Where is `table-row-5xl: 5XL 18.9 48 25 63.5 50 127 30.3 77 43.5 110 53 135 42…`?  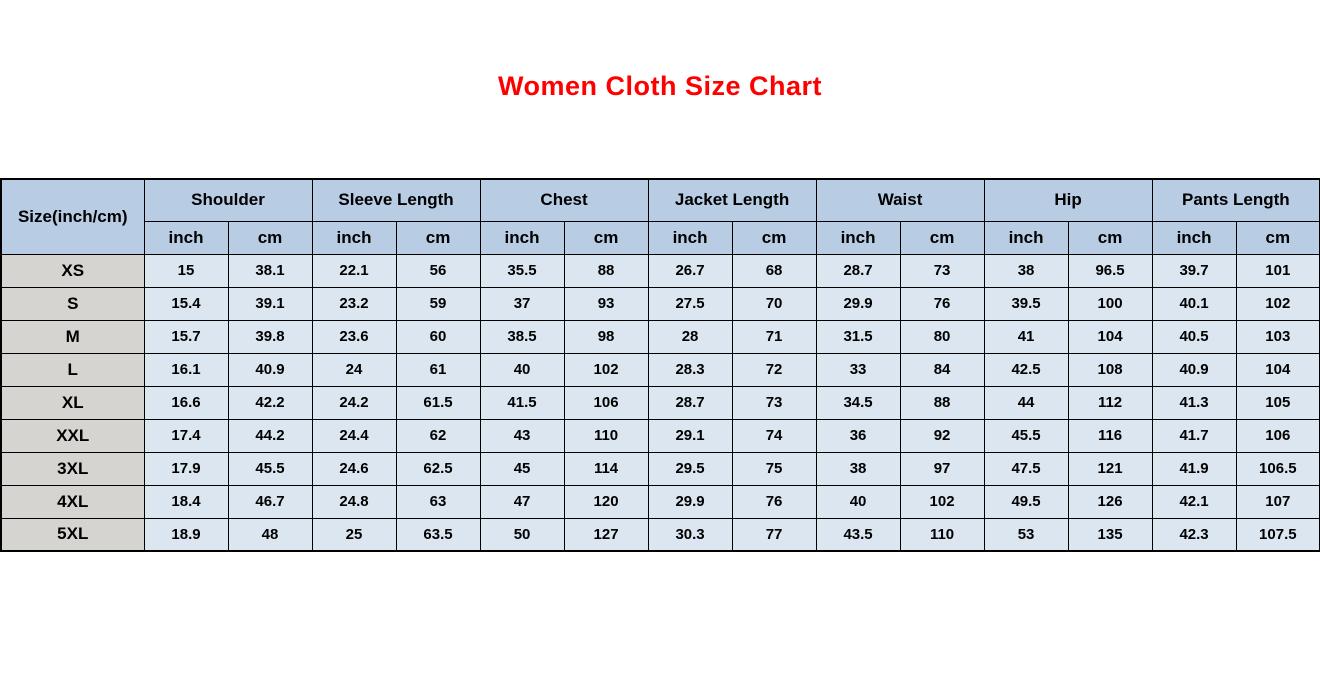
table-row-5xl: 5XL 18.9 48 25 63.5 50 127 30.3 77 43.5 110 53 135 42… is located at coordinates (660, 534).